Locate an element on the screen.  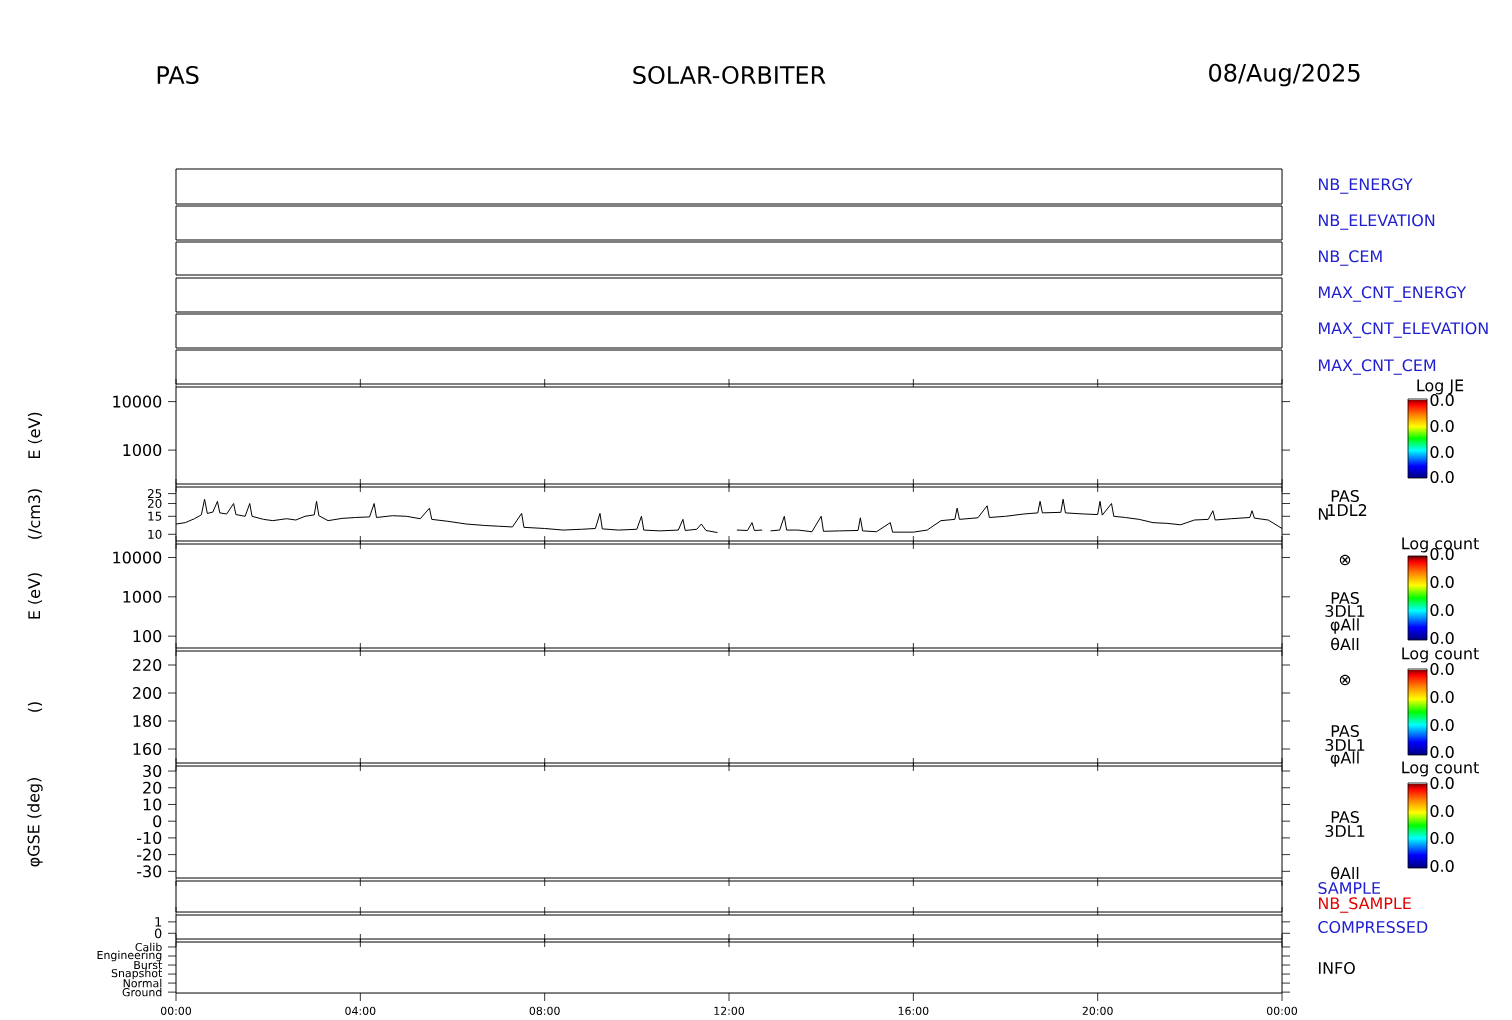
y-tick-label: 100 is located at coordinates (147, 636).